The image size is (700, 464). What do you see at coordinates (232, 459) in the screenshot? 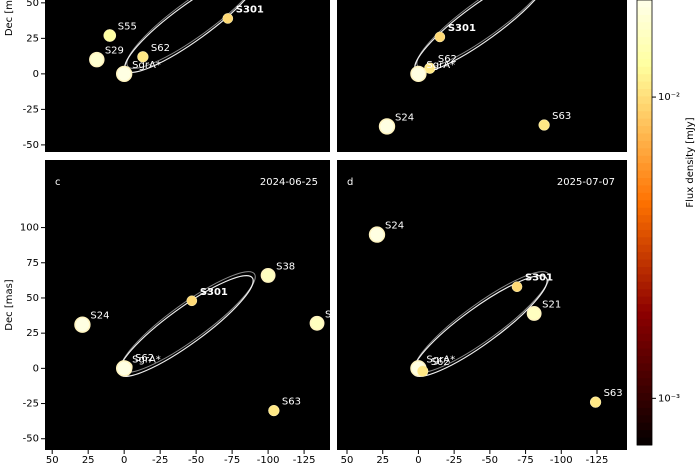
I see `x-tick-label: -75` at bounding box center [232, 459].